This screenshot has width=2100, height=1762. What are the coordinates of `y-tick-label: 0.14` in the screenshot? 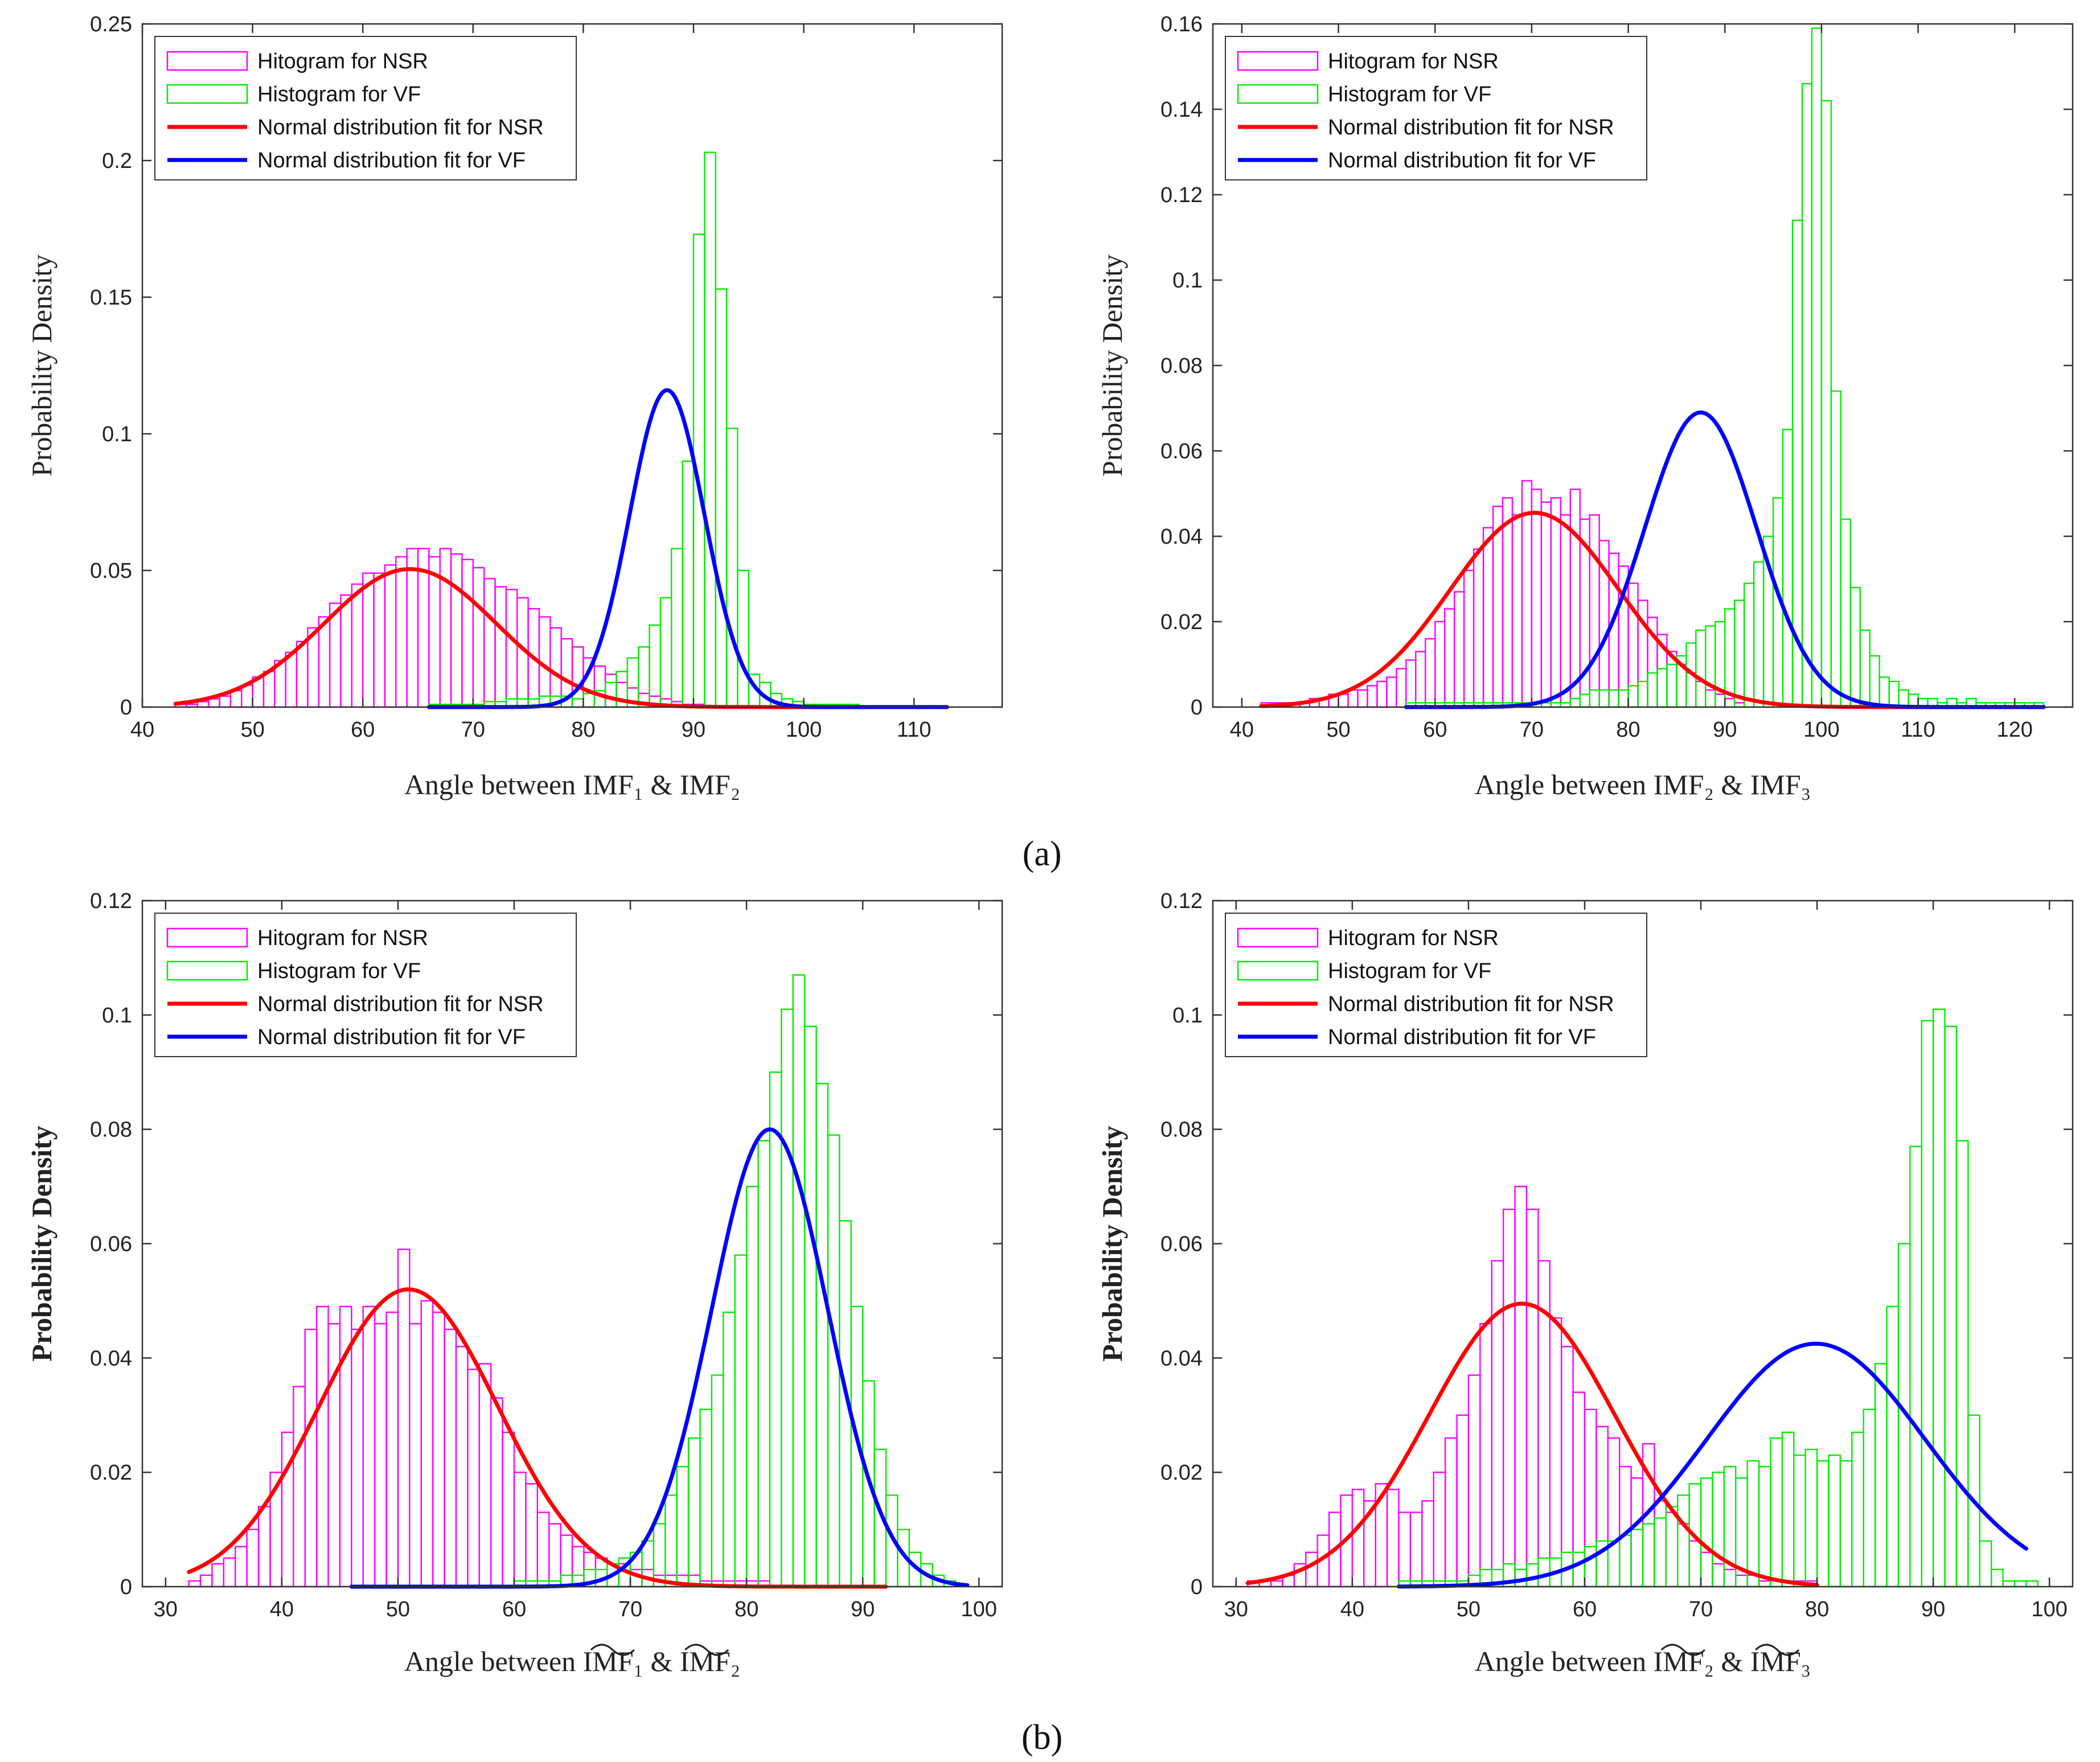 It's located at (1181, 110).